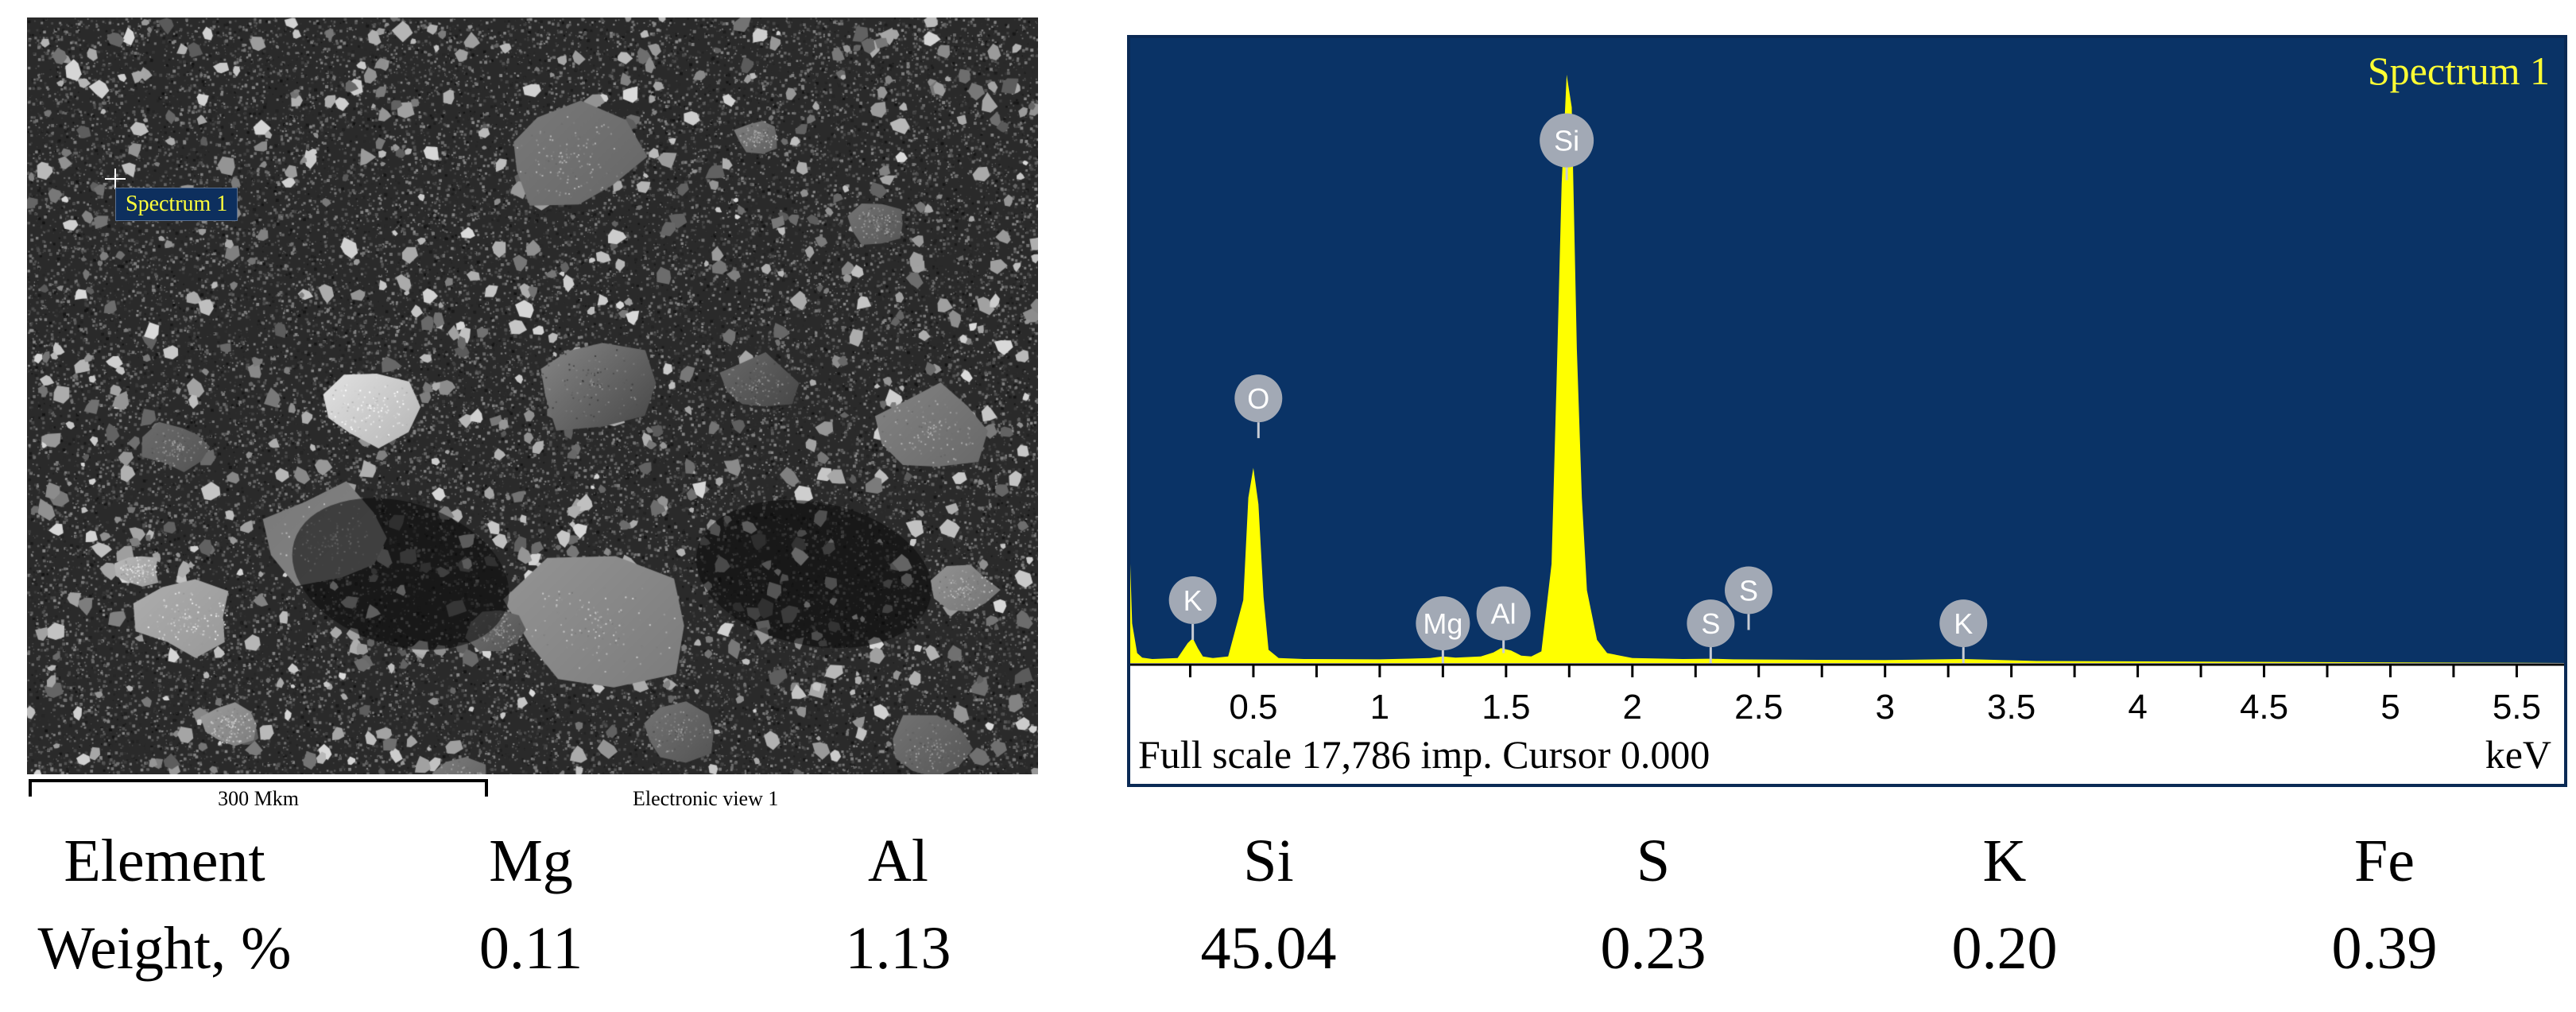  What do you see at coordinates (2011, 707) in the screenshot?
I see `x-tick-label: 3.5` at bounding box center [2011, 707].